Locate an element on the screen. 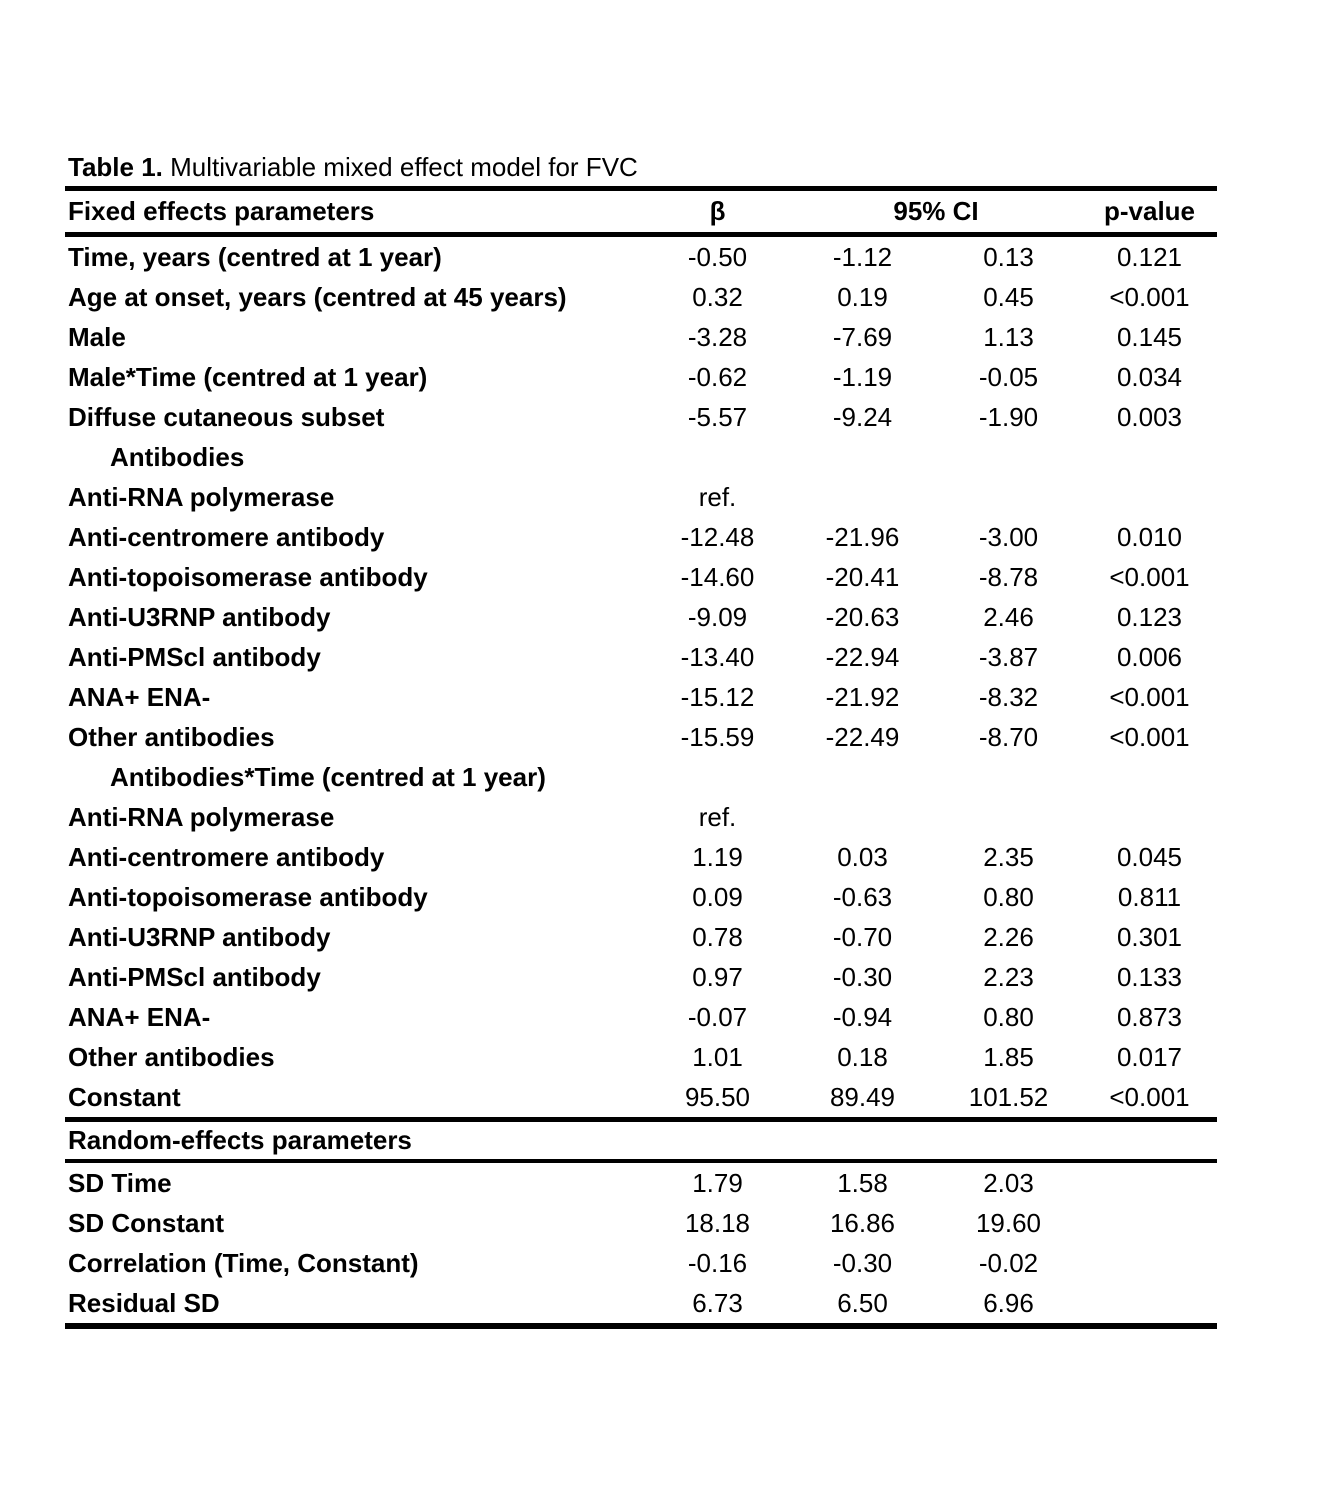 The image size is (1337, 1495). row-label: Diffuse cutaneous subset is located at coordinates (226, 416).